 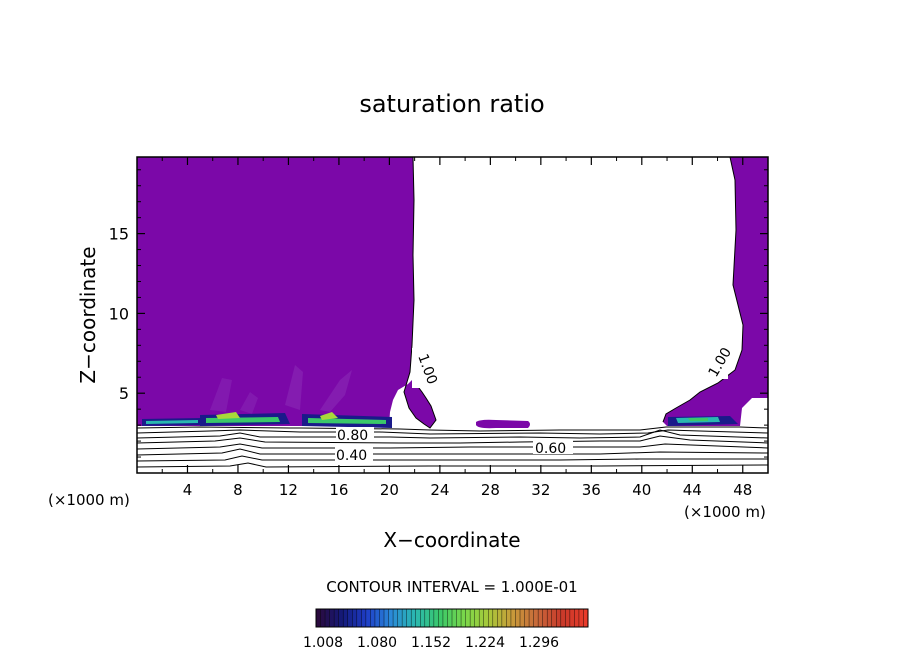 What do you see at coordinates (323, 643) in the screenshot?
I see `colorbar-tick-label: 1.008` at bounding box center [323, 643].